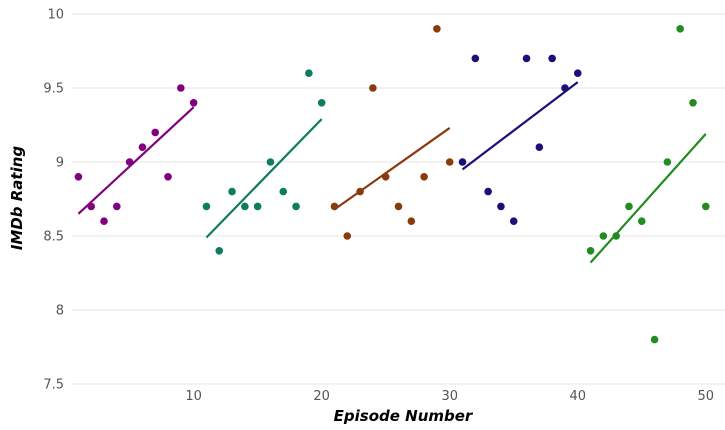 Image resolution: width=725 pixels, height=430 pixels. Describe the element at coordinates (706, 396) in the screenshot. I see `x-tick-label: 50` at that location.